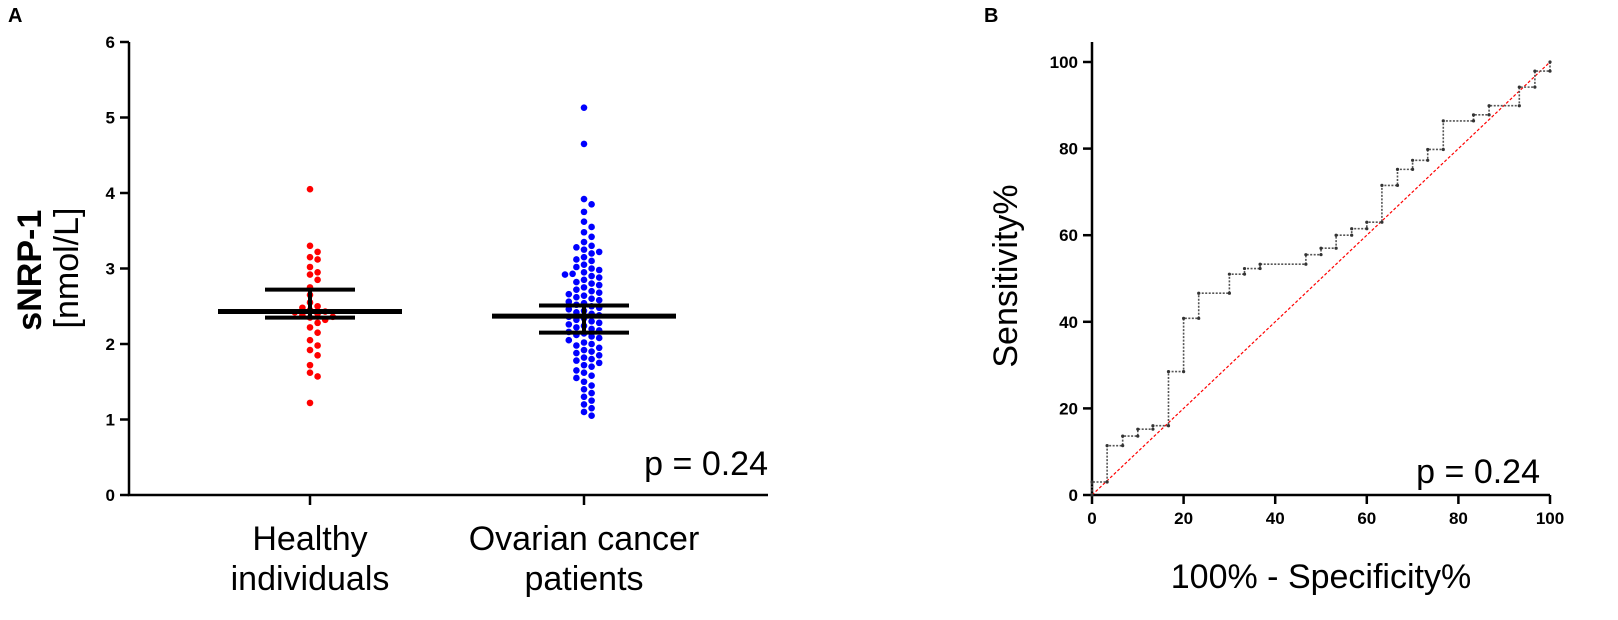  Describe the element at coordinates (110, 269) in the screenshot. I see `y-tick-label: 3` at that location.